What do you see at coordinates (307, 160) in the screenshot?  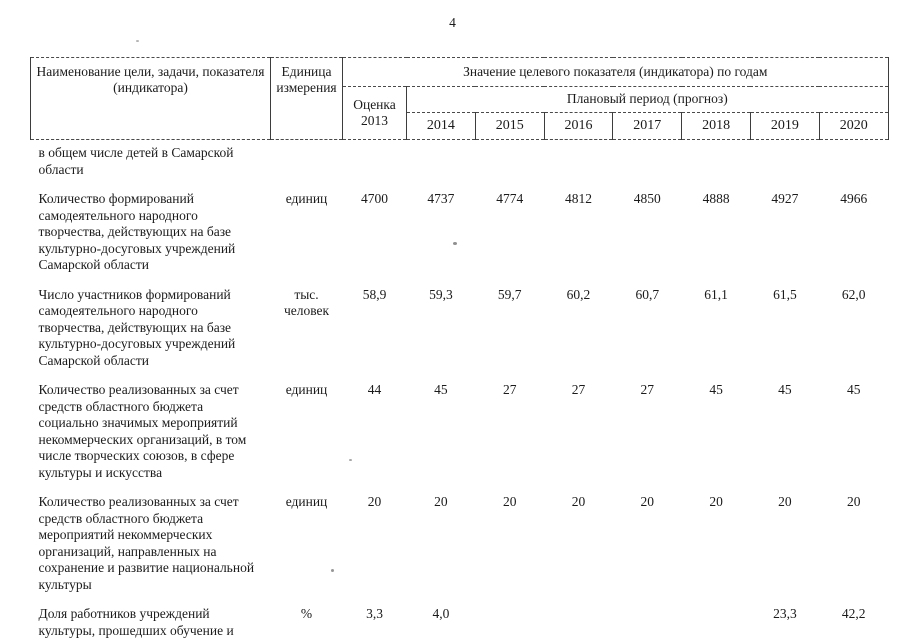 I see `indicator-unit-cell` at bounding box center [307, 160].